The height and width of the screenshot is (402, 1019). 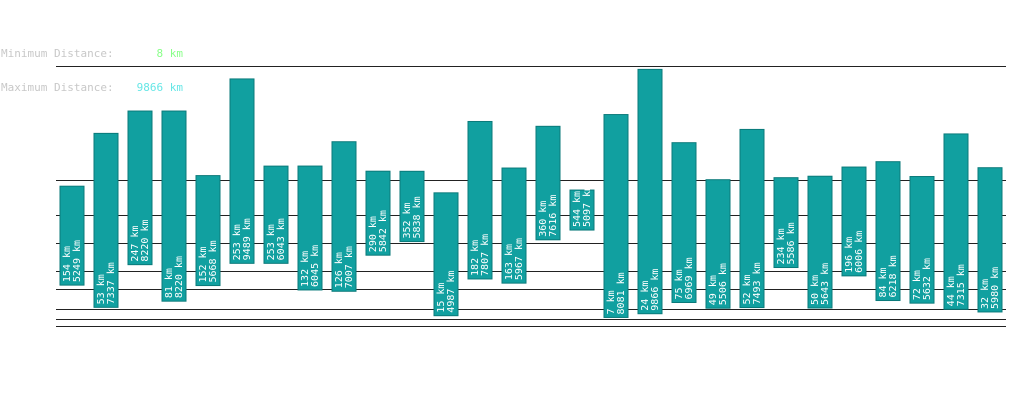 What do you see at coordinates (485, 255) in the screenshot?
I see `bar-max-label: 7807 km` at bounding box center [485, 255].